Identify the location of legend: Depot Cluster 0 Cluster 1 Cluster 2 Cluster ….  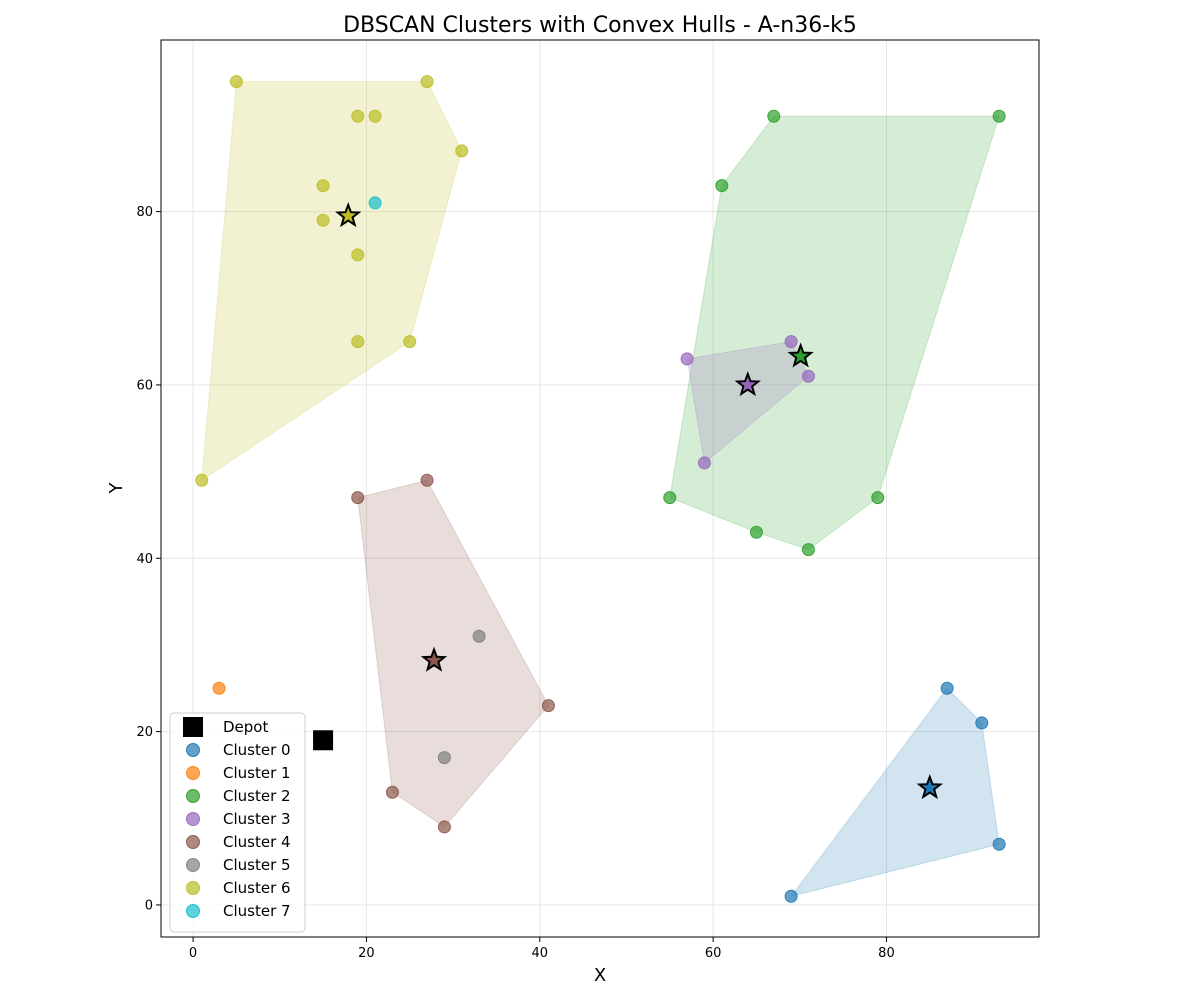
(237, 822).